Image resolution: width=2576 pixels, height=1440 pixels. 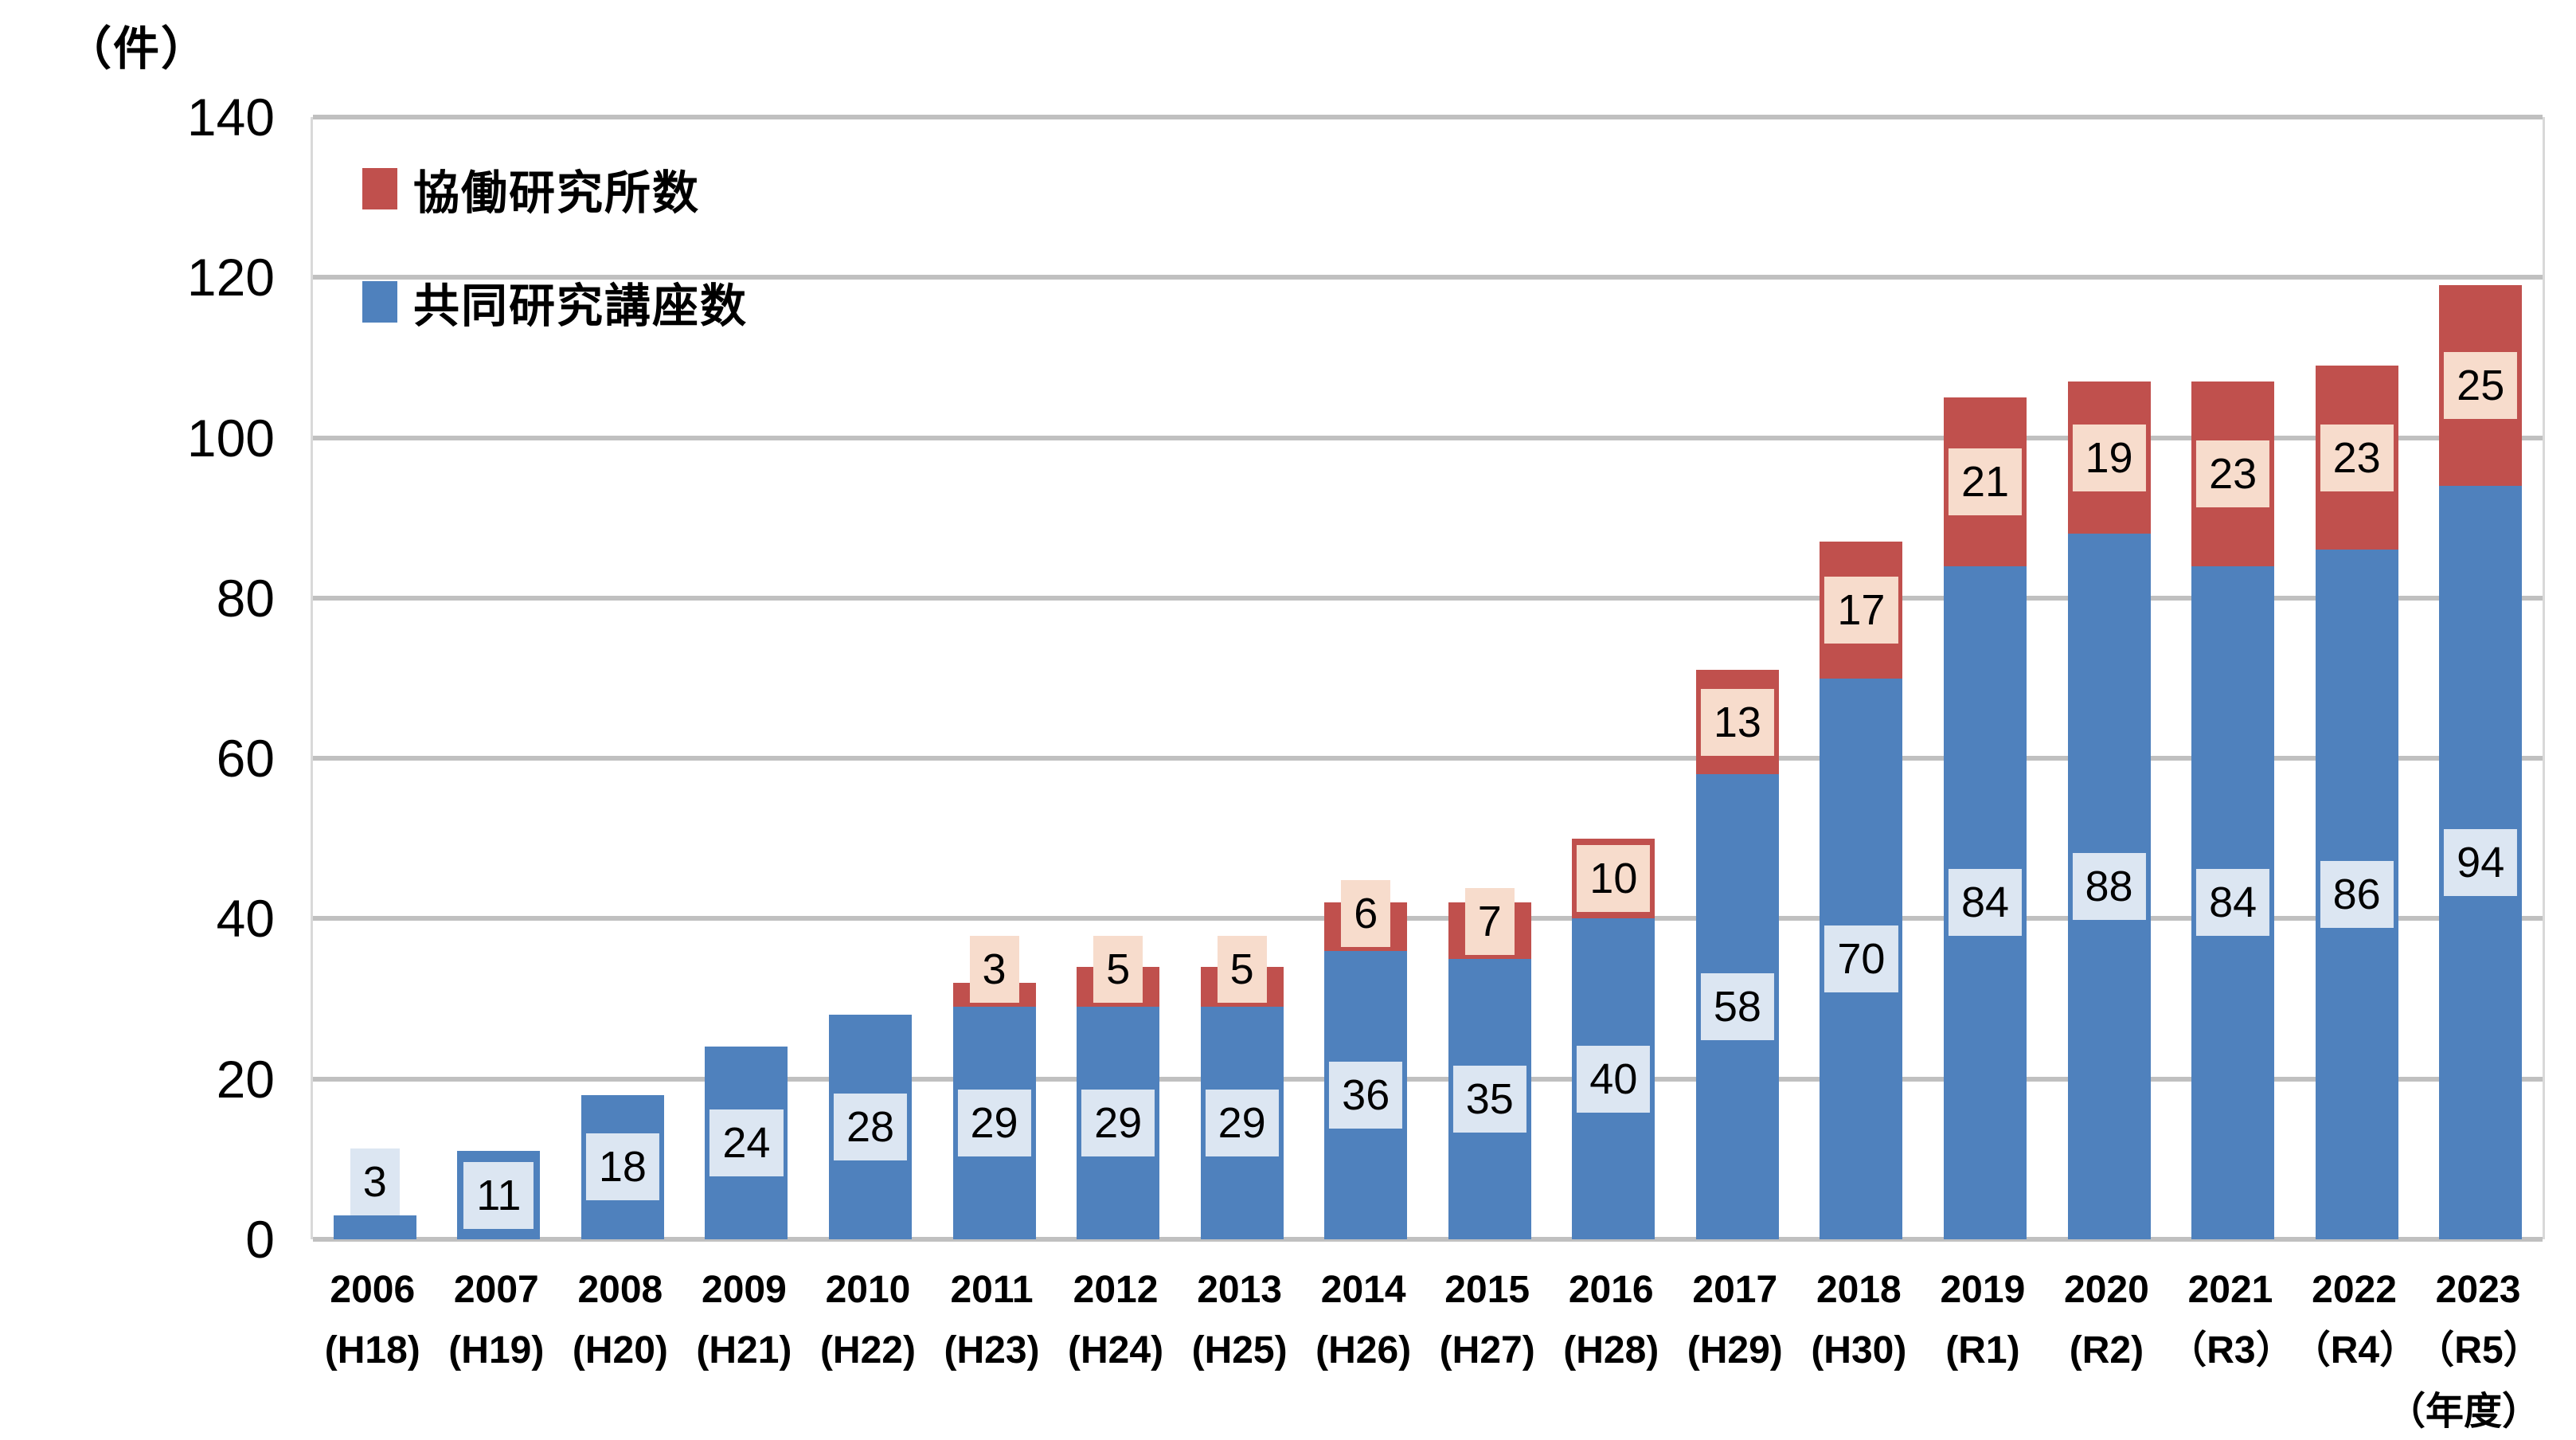 What do you see at coordinates (2230, 1320) in the screenshot?
I see `x-tick-label: 2021 （R3）` at bounding box center [2230, 1320].